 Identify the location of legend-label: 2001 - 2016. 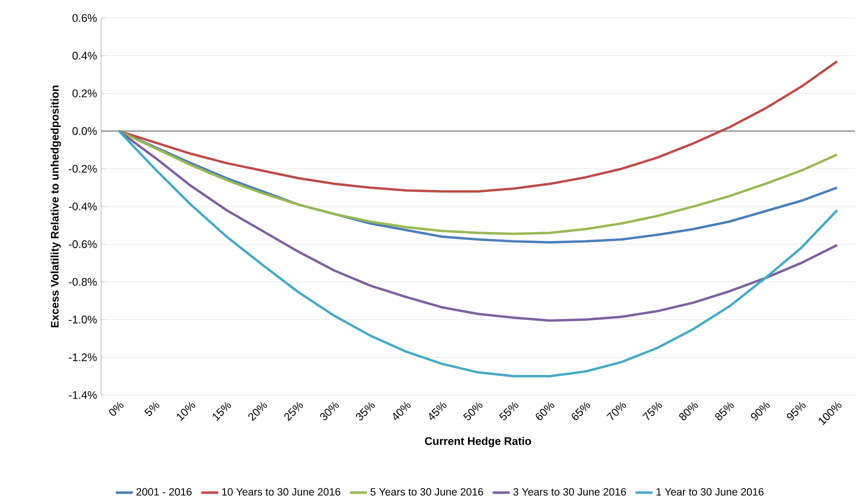
(164, 492).